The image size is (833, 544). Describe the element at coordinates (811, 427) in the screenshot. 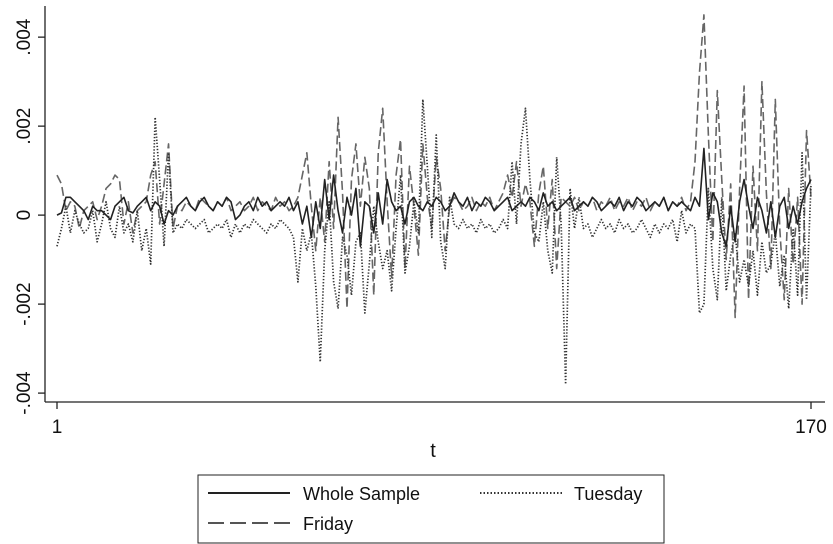

I see `x-tick-label: 170` at that location.